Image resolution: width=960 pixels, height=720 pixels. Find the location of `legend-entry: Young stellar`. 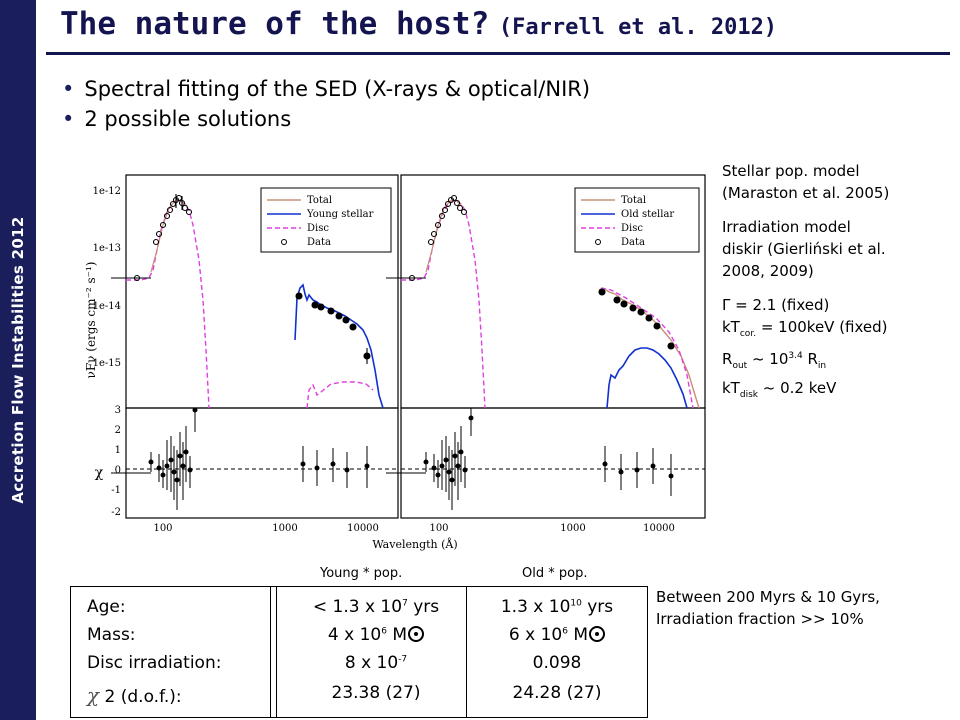

legend-entry: Young stellar is located at coordinates (340, 214).